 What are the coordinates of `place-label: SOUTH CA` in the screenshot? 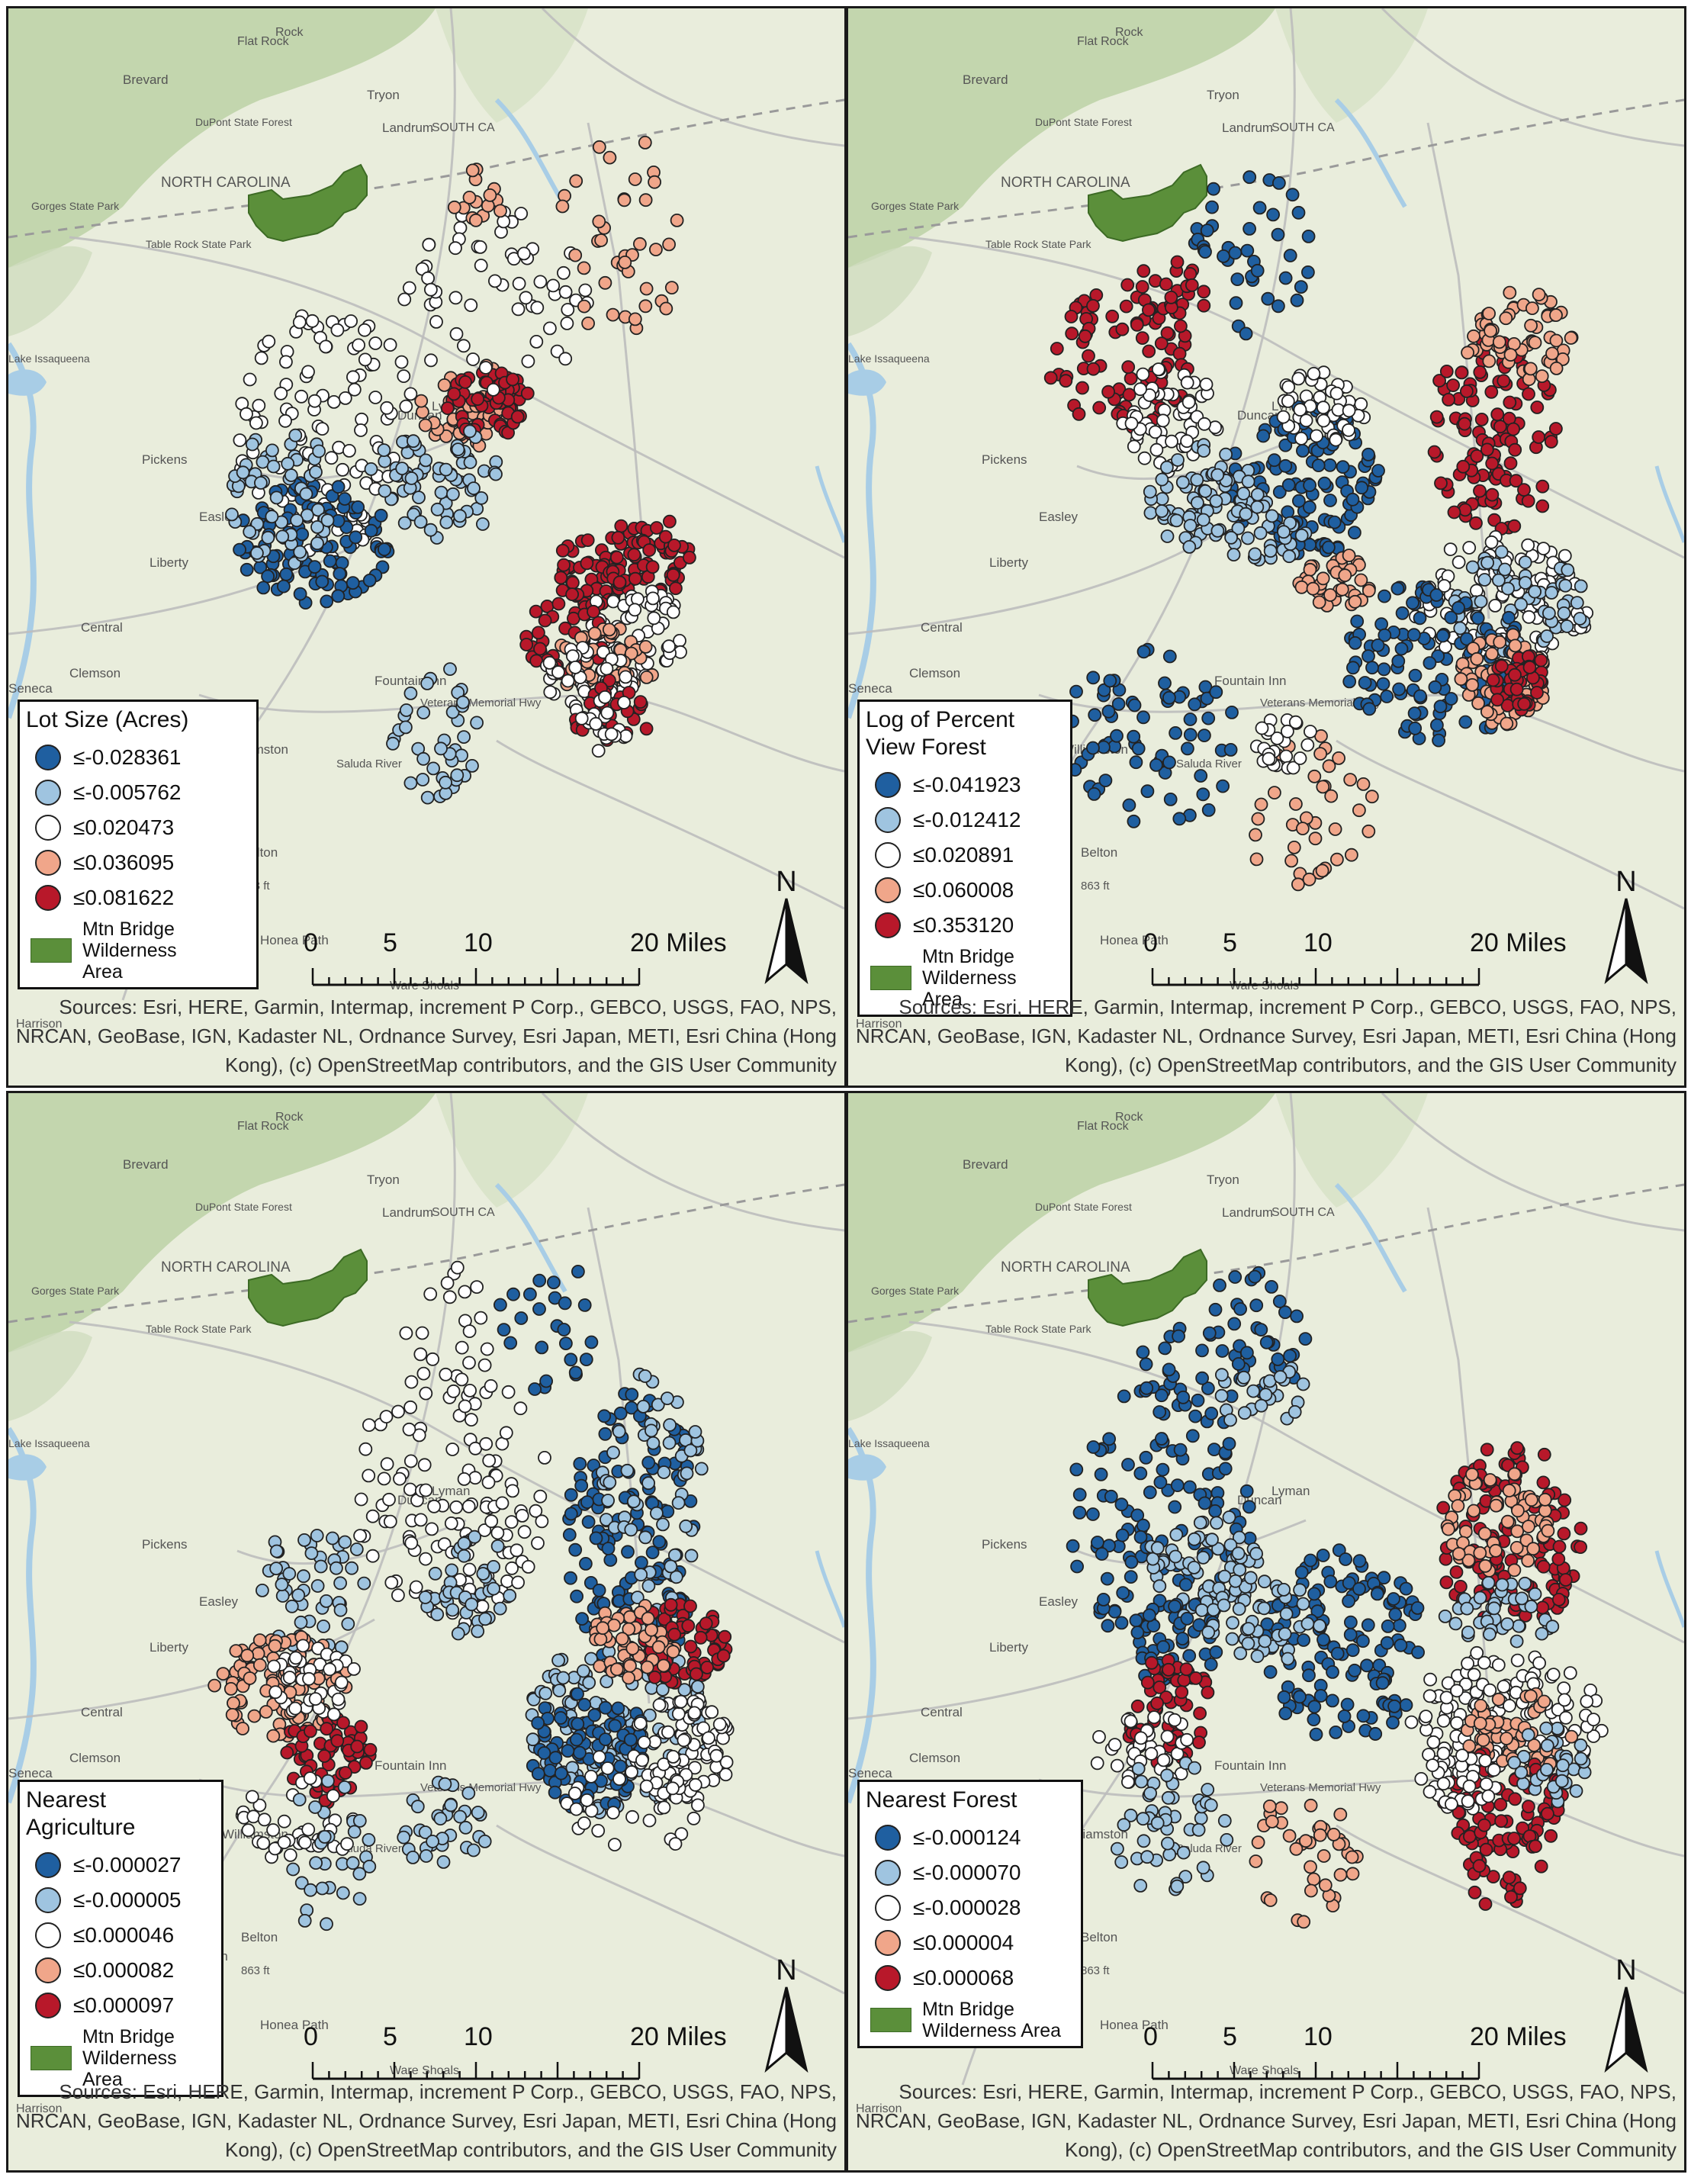 It's located at (1303, 1212).